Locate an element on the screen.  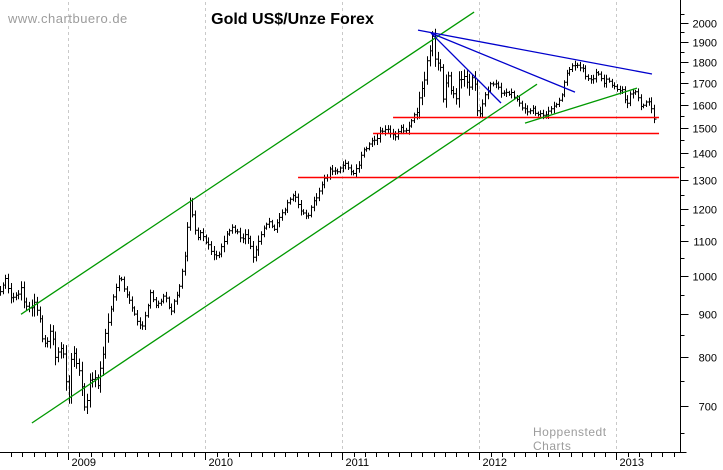
svg-text: 2011 is located at coordinates (358, 463).